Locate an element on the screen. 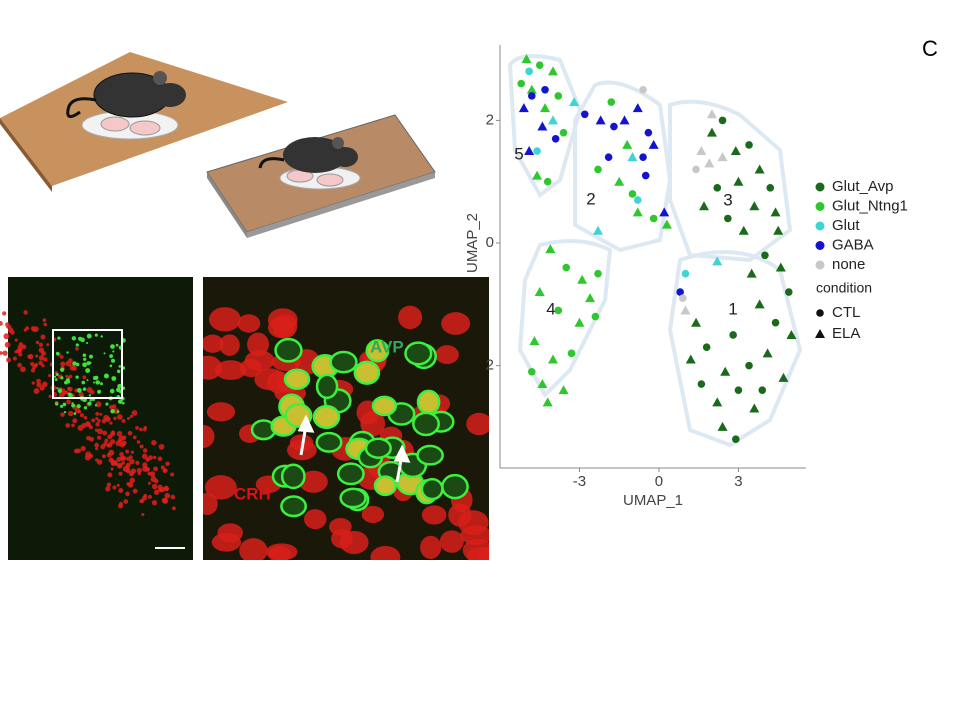 This screenshot has width=960, height=725. x-tick-label: 3 is located at coordinates (738, 481).